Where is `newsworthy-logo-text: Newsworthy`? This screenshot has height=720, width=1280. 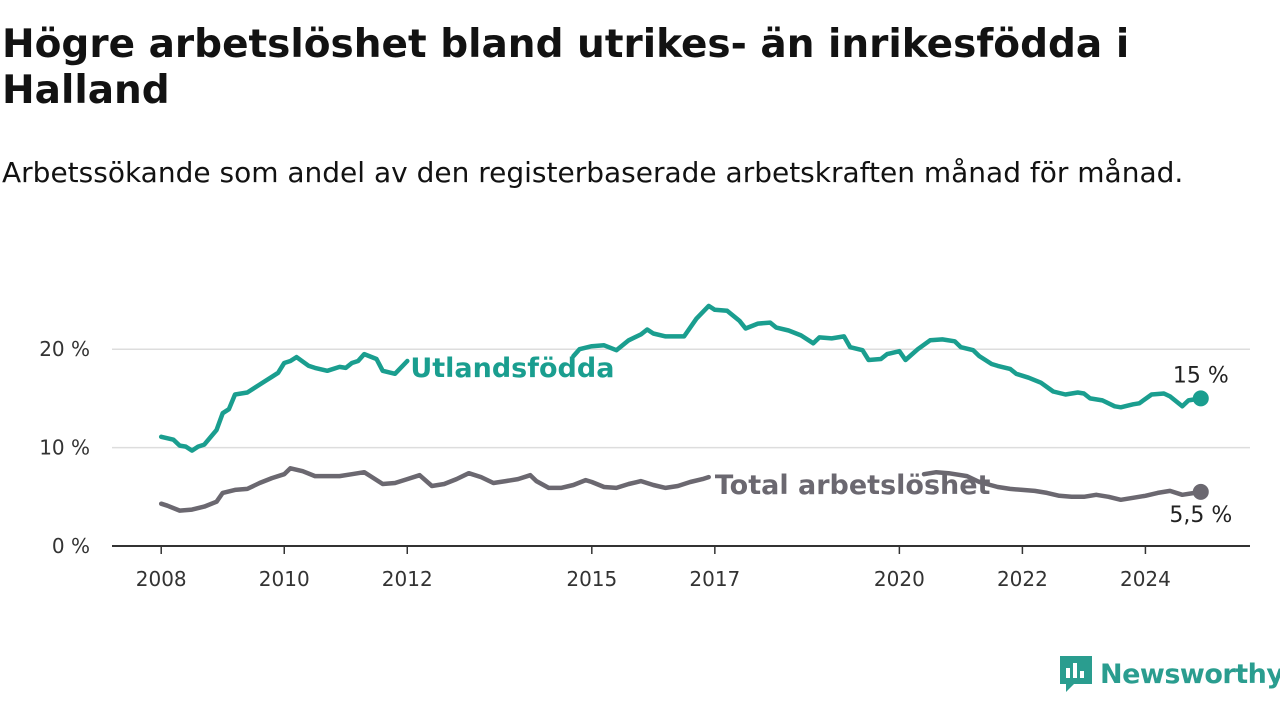 newsworthy-logo-text: Newsworthy is located at coordinates (1190, 674).